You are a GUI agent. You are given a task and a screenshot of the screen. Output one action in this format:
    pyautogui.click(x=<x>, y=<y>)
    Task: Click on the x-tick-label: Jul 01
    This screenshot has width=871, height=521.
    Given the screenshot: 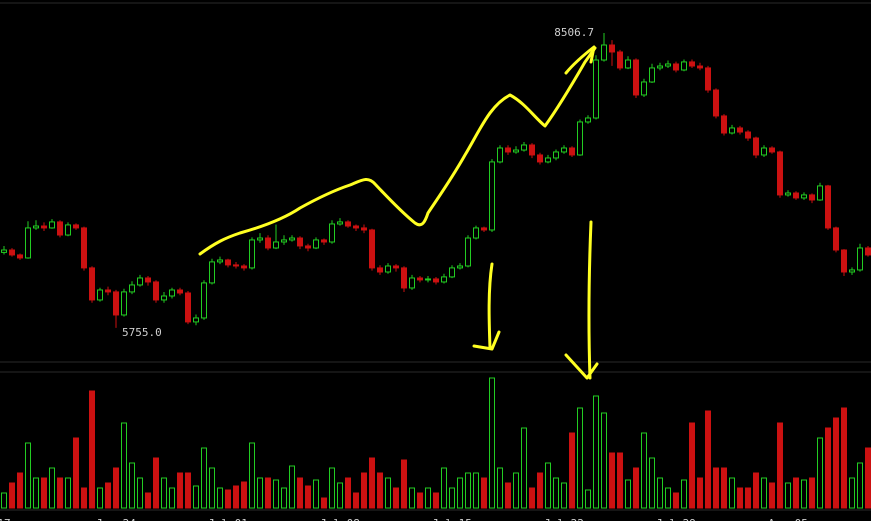 What is the action you would take?
    pyautogui.click(x=228, y=519)
    